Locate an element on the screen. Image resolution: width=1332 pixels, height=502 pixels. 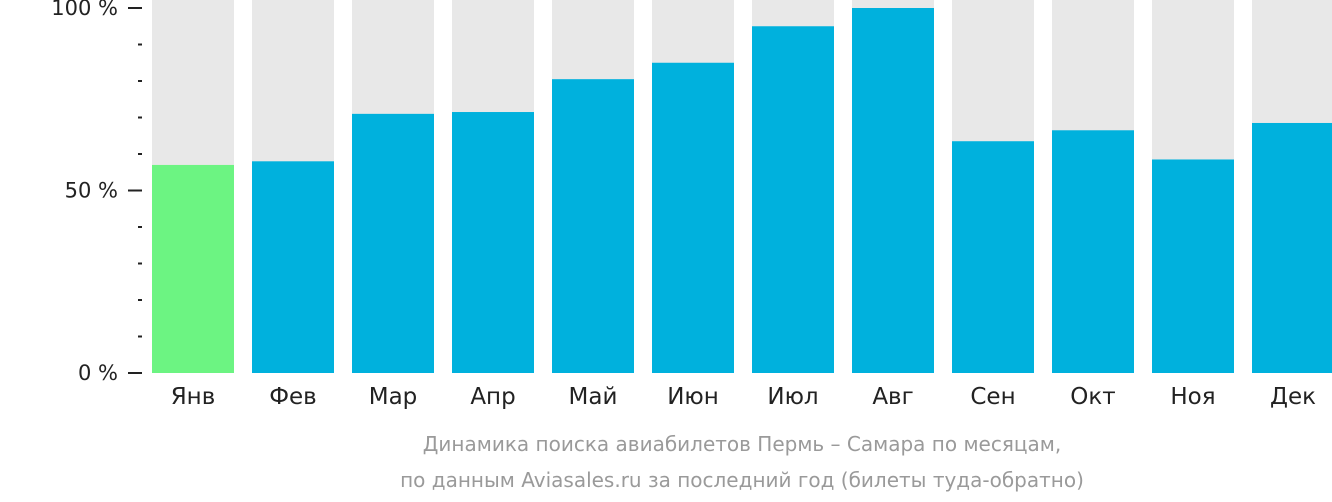
x-tick-label: Фев is located at coordinates (293, 397).